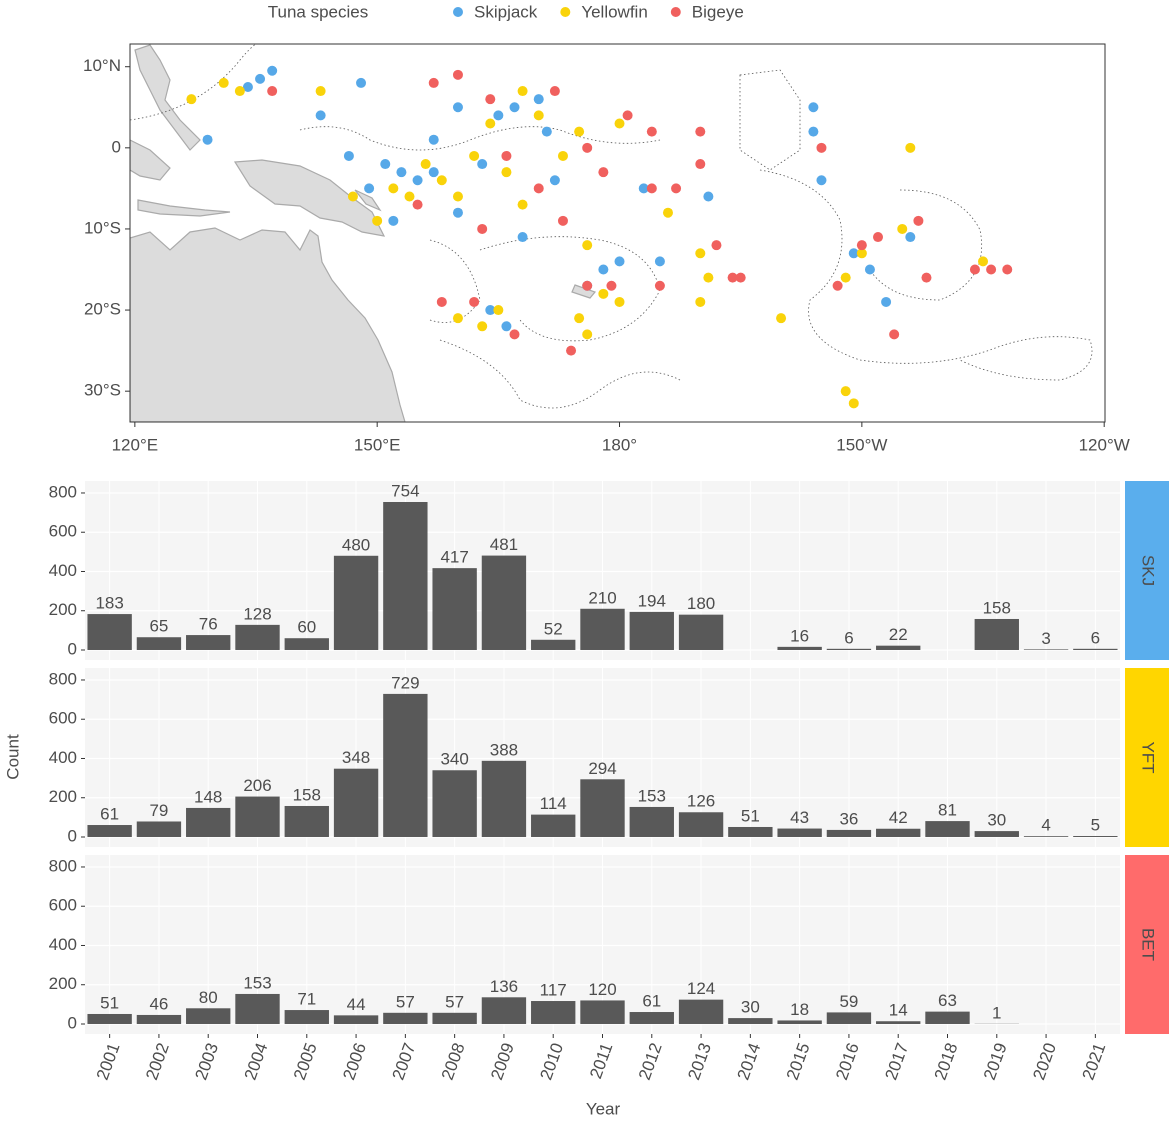  I want to click on value-label: 136, so click(504, 986).